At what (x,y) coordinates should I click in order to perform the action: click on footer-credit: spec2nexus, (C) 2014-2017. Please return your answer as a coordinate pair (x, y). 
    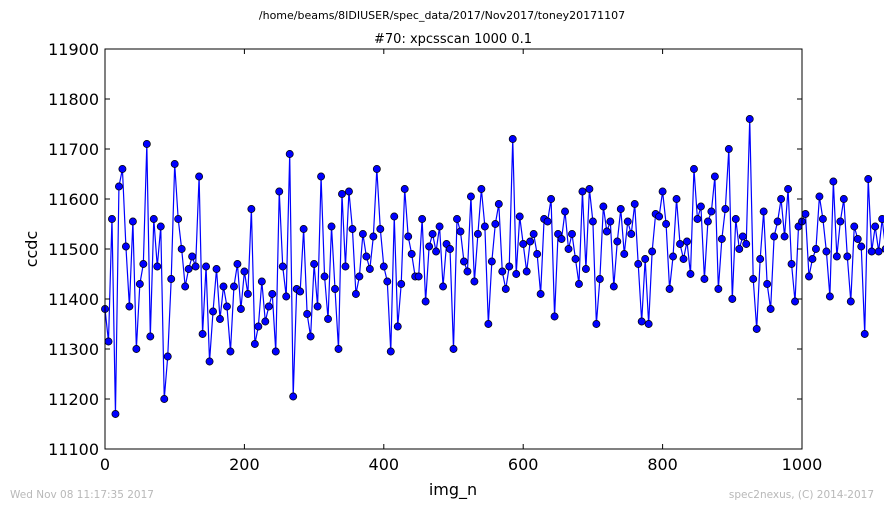
    Looking at the image, I should click on (801, 495).